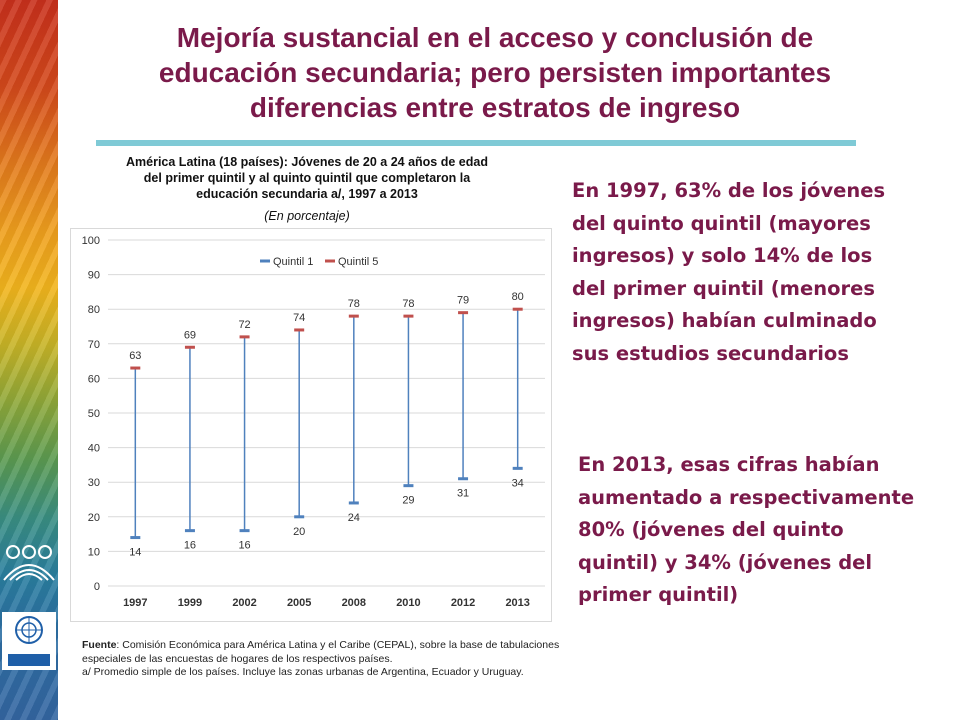 The height and width of the screenshot is (720, 960). Describe the element at coordinates (354, 518) in the screenshot. I see `quintil1-data-label: 24` at that location.